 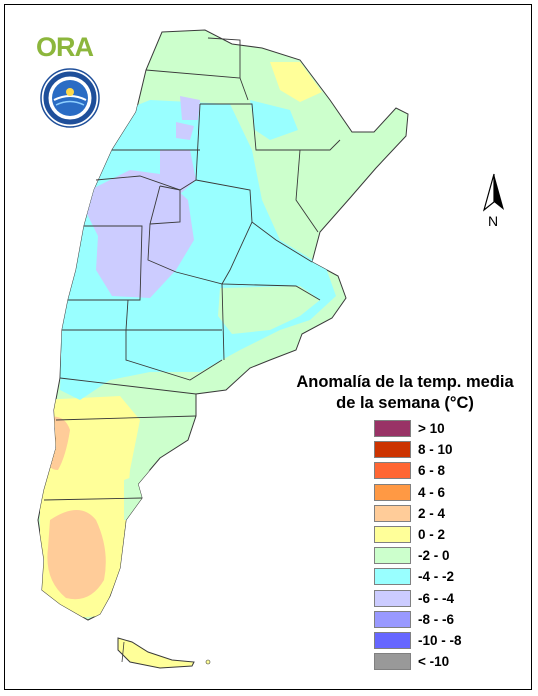 What do you see at coordinates (432, 513) in the screenshot?
I see `legend-label: 2 - 4` at bounding box center [432, 513].